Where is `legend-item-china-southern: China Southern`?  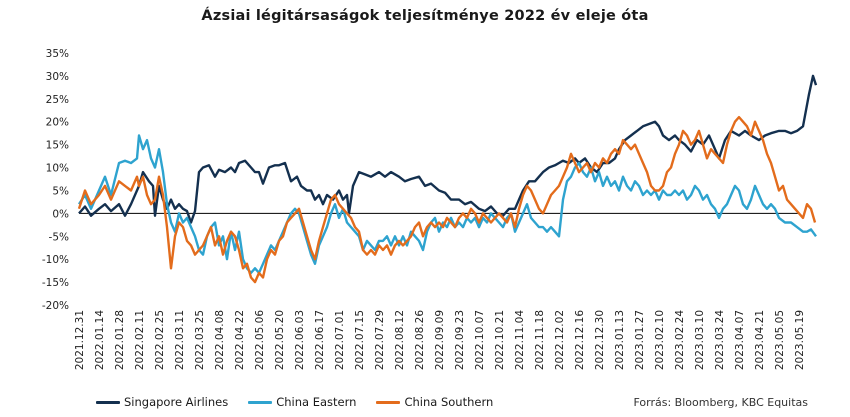 legend-item-china-southern: China Southern is located at coordinates (434, 402).